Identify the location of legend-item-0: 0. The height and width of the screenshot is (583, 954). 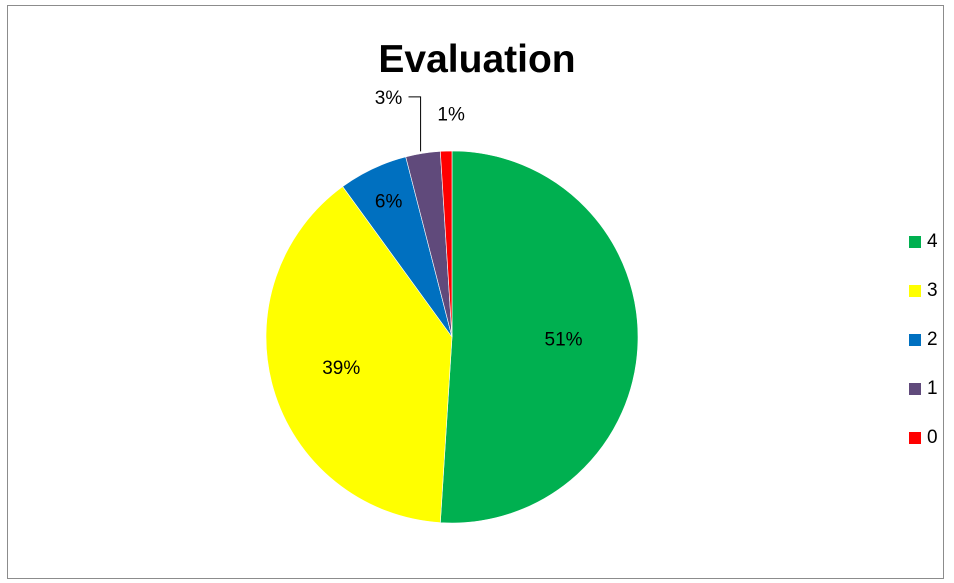
(929, 438).